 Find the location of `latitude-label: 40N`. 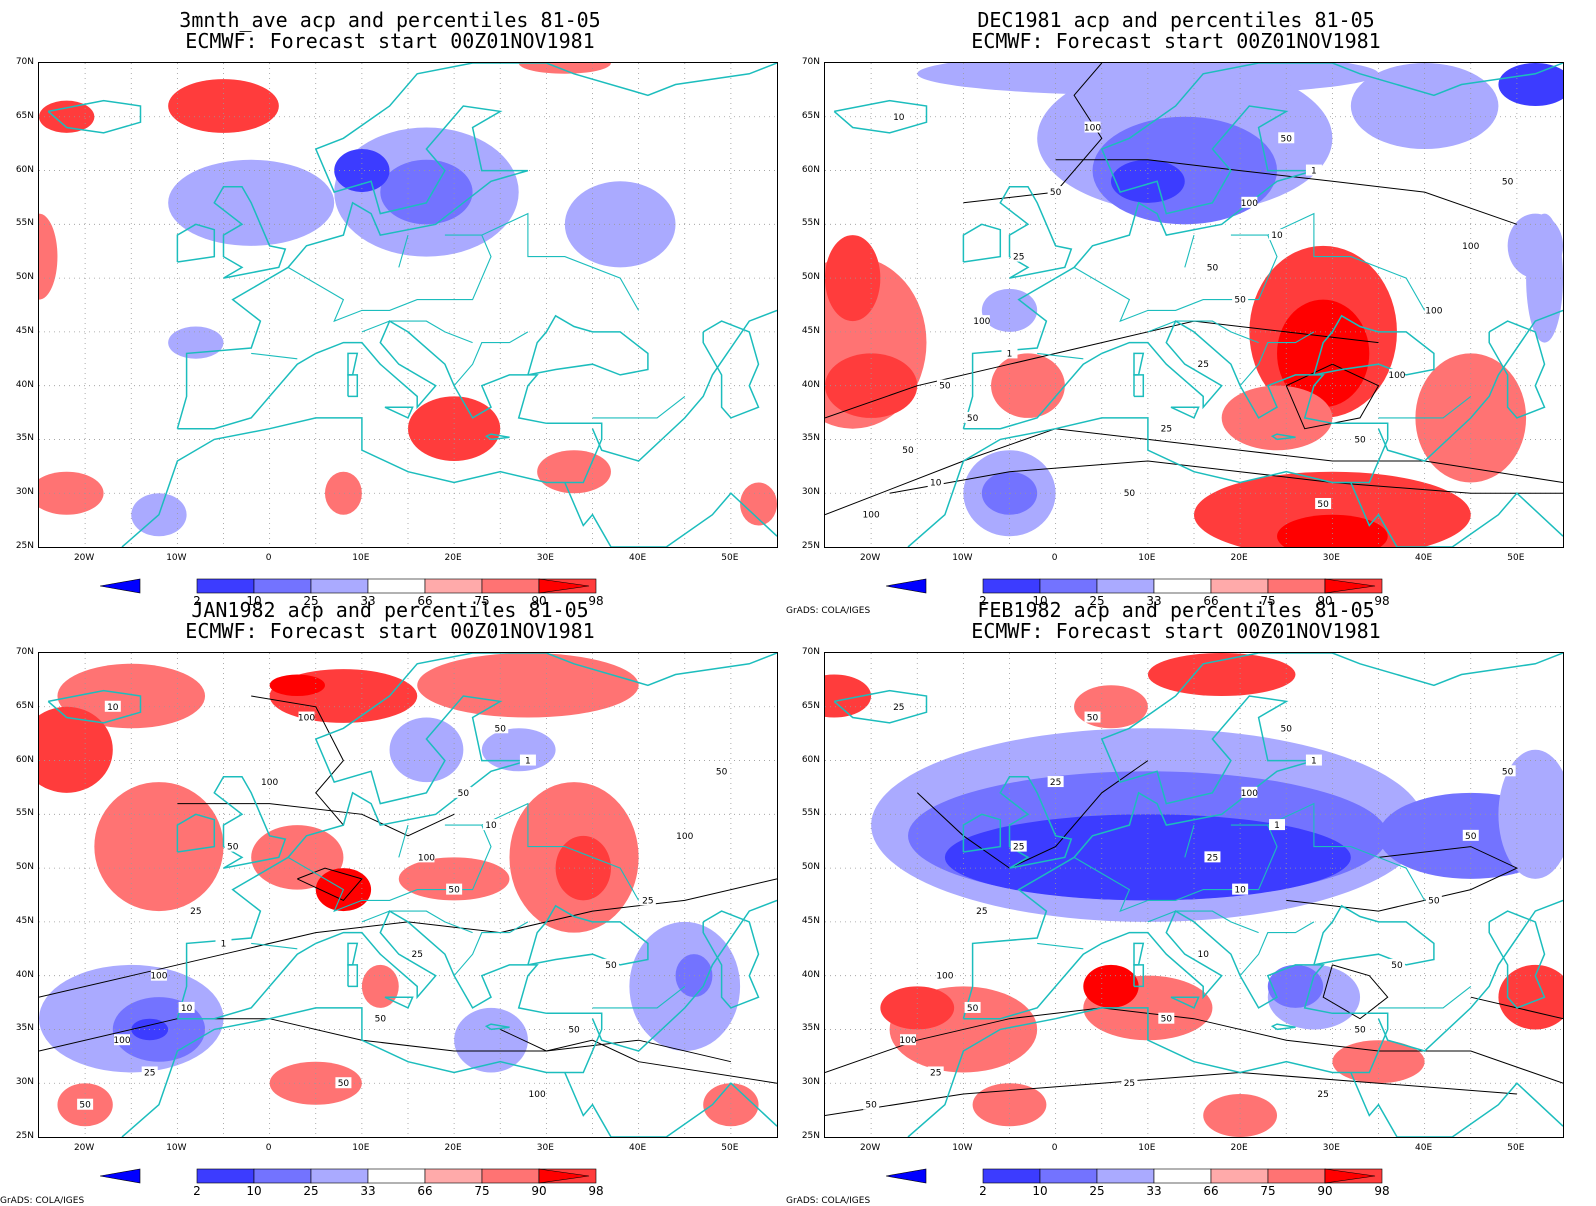

latitude-label: 40N is located at coordinates (24, 974).